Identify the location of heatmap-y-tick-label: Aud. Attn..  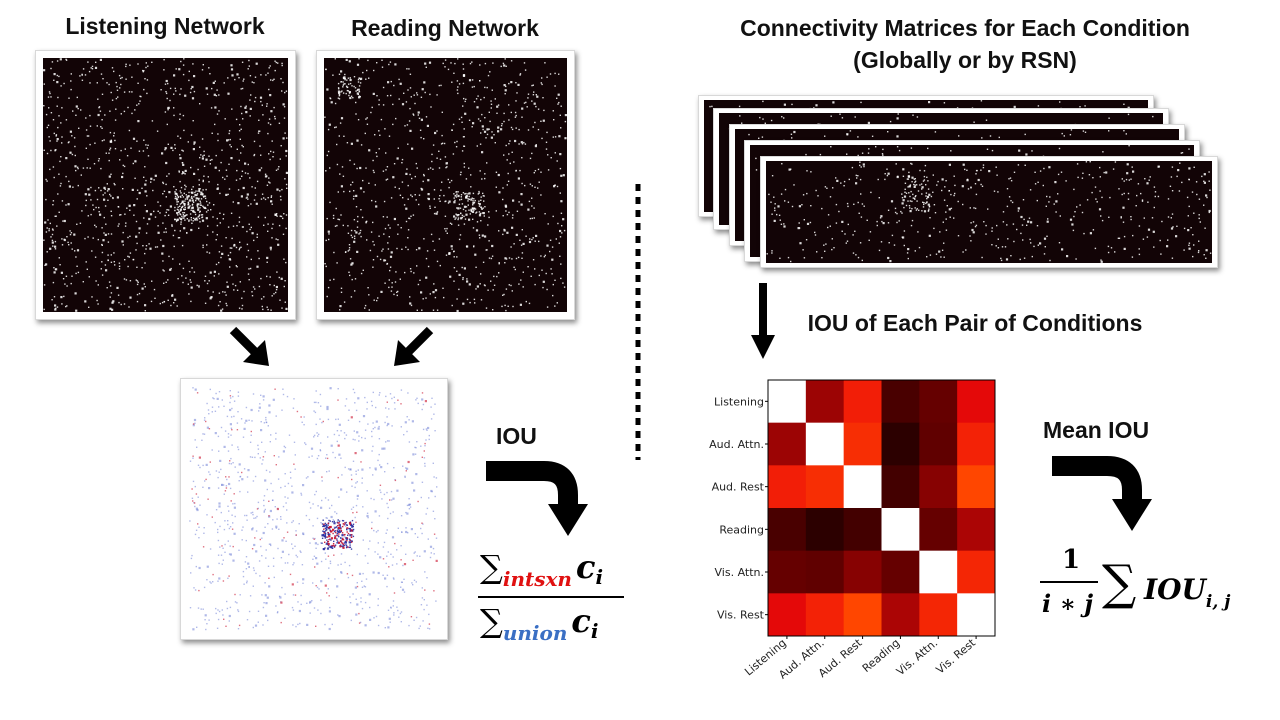
(736, 444).